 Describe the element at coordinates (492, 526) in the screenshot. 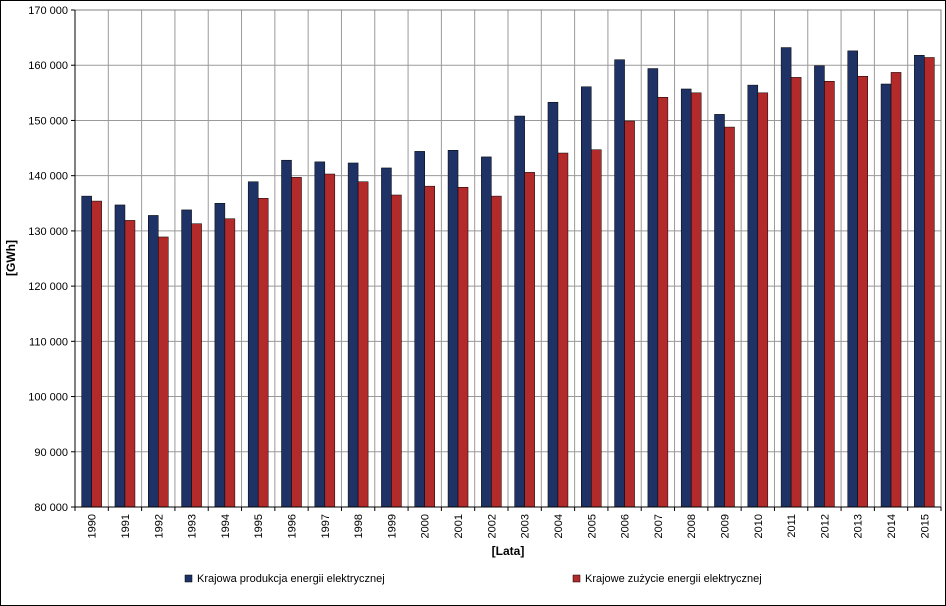

I see `x-tick-label: 2002` at that location.